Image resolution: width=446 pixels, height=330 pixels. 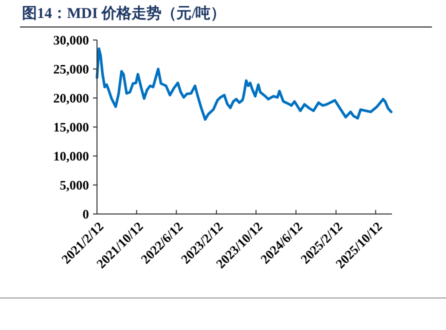 I want to click on y-tick-label: 25,000, so click(x=71, y=69).